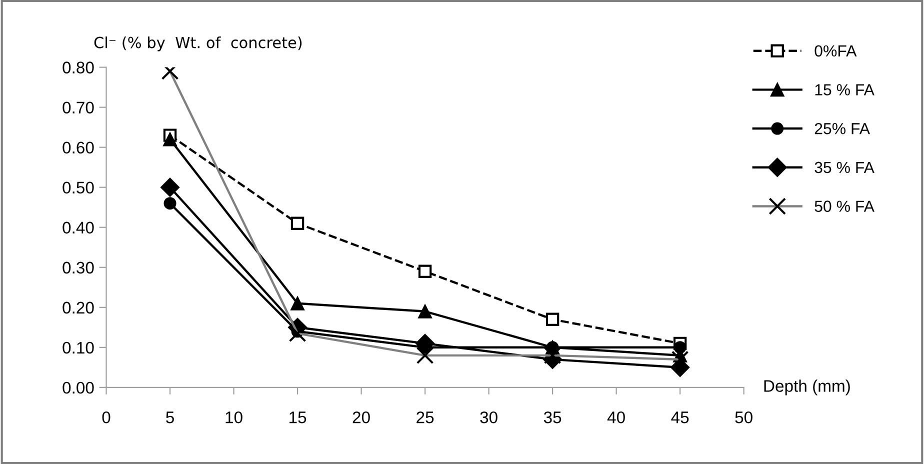  I want to click on x-tick-label: 10, so click(234, 417).